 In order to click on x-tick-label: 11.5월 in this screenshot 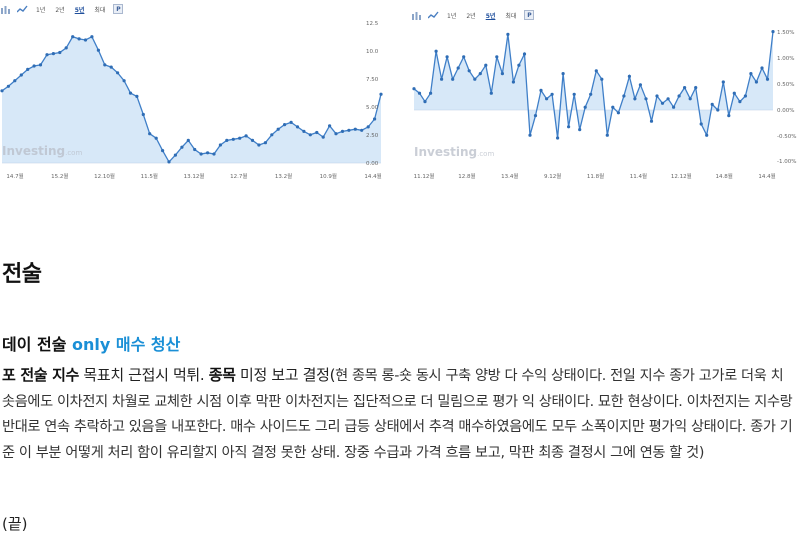, I will do `click(149, 176)`.